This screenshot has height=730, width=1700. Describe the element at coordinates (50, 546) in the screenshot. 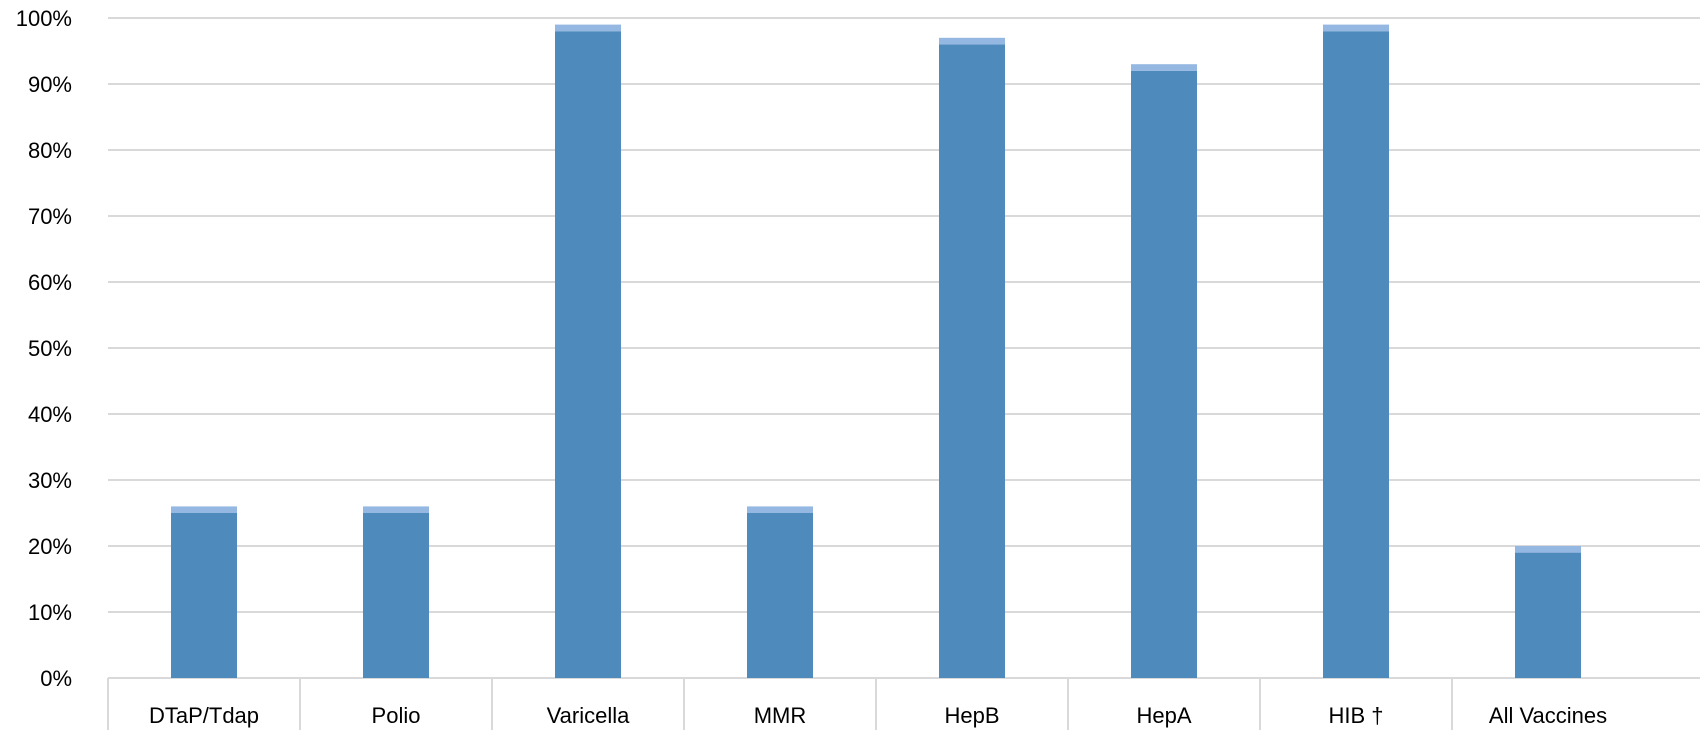

I see `y-tick-label: 20%` at that location.